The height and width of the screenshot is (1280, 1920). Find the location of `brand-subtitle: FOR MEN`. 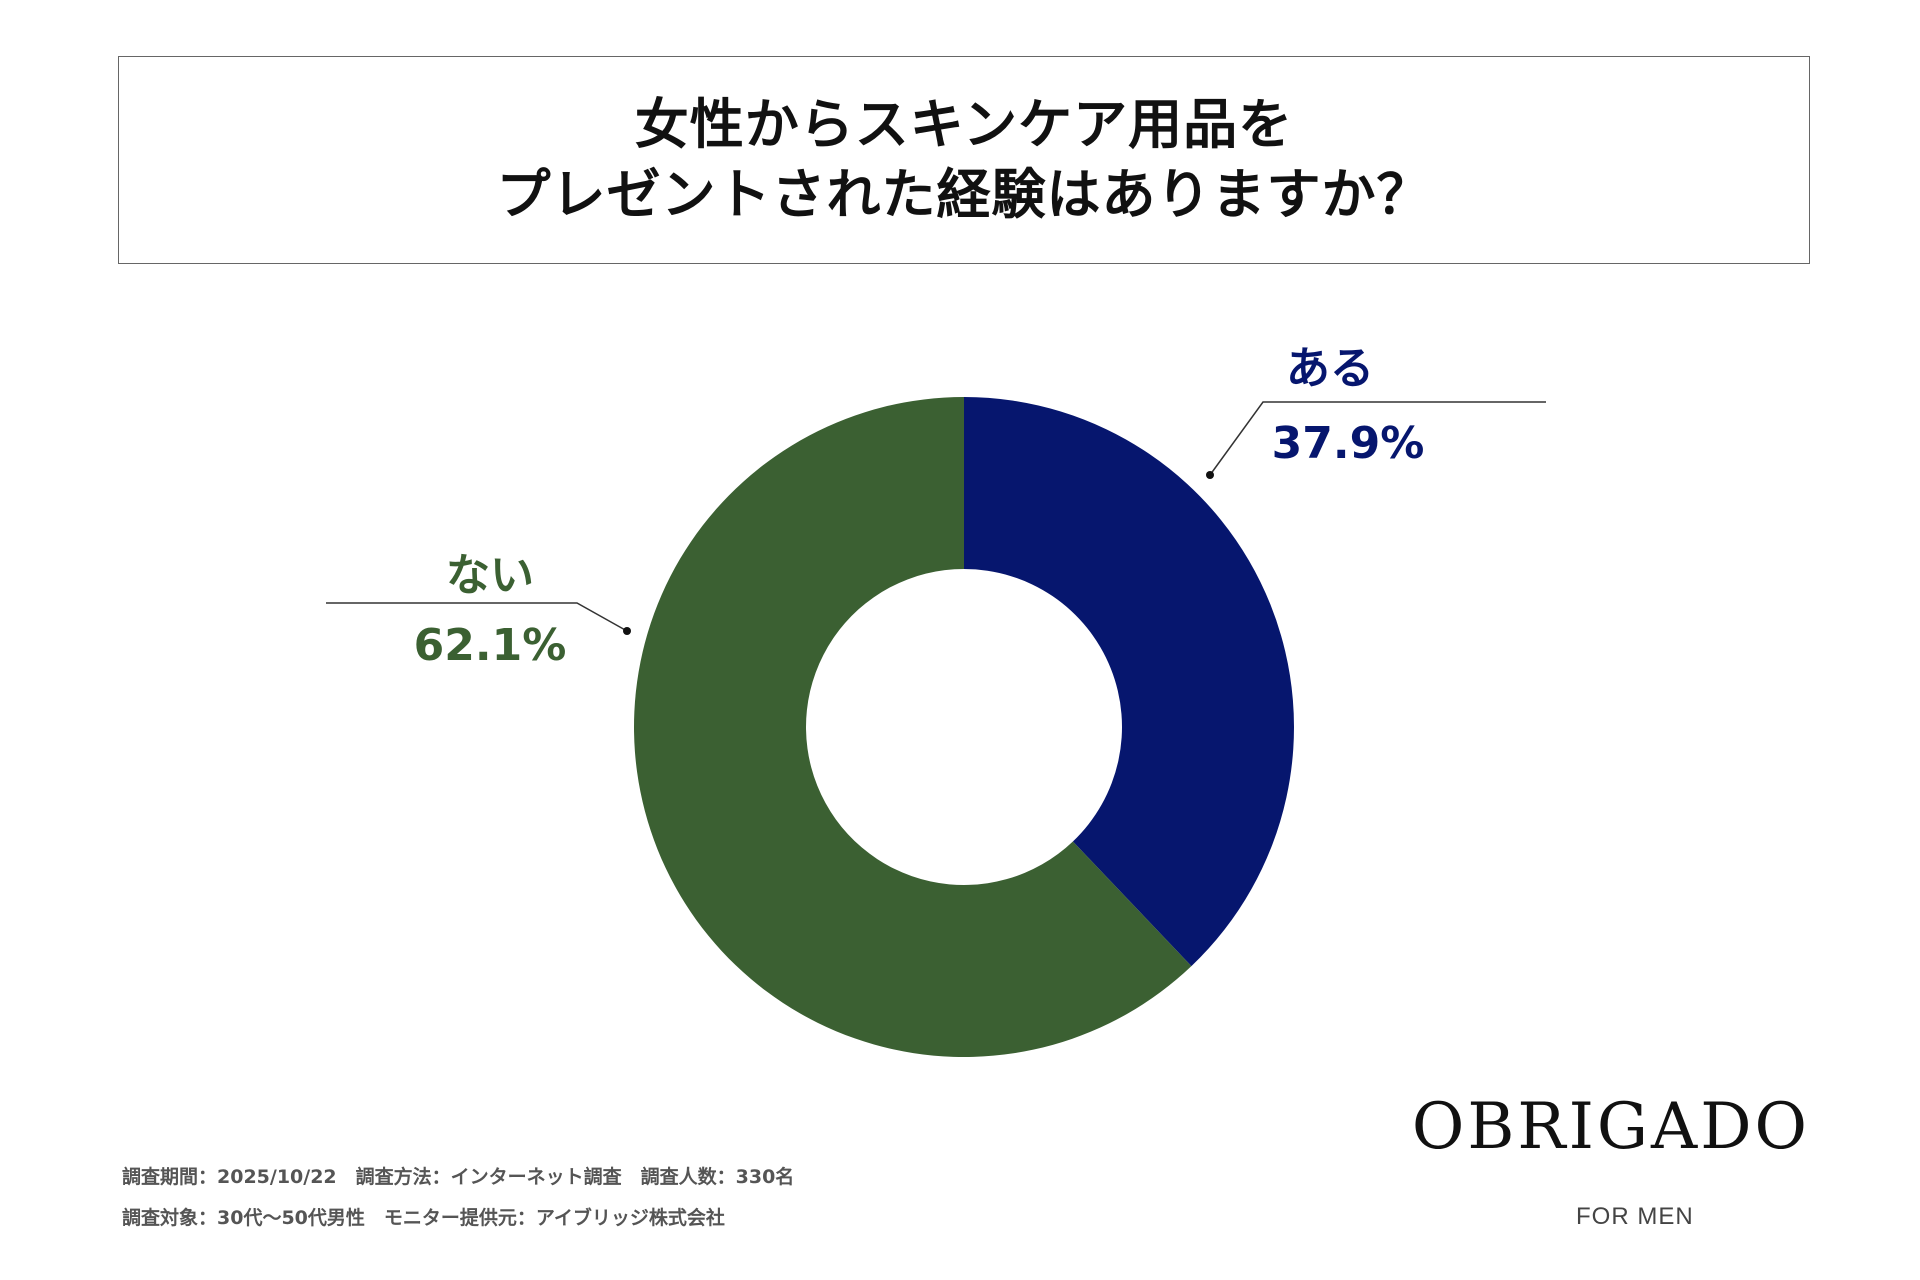

brand-subtitle: FOR MEN is located at coordinates (1635, 1216).